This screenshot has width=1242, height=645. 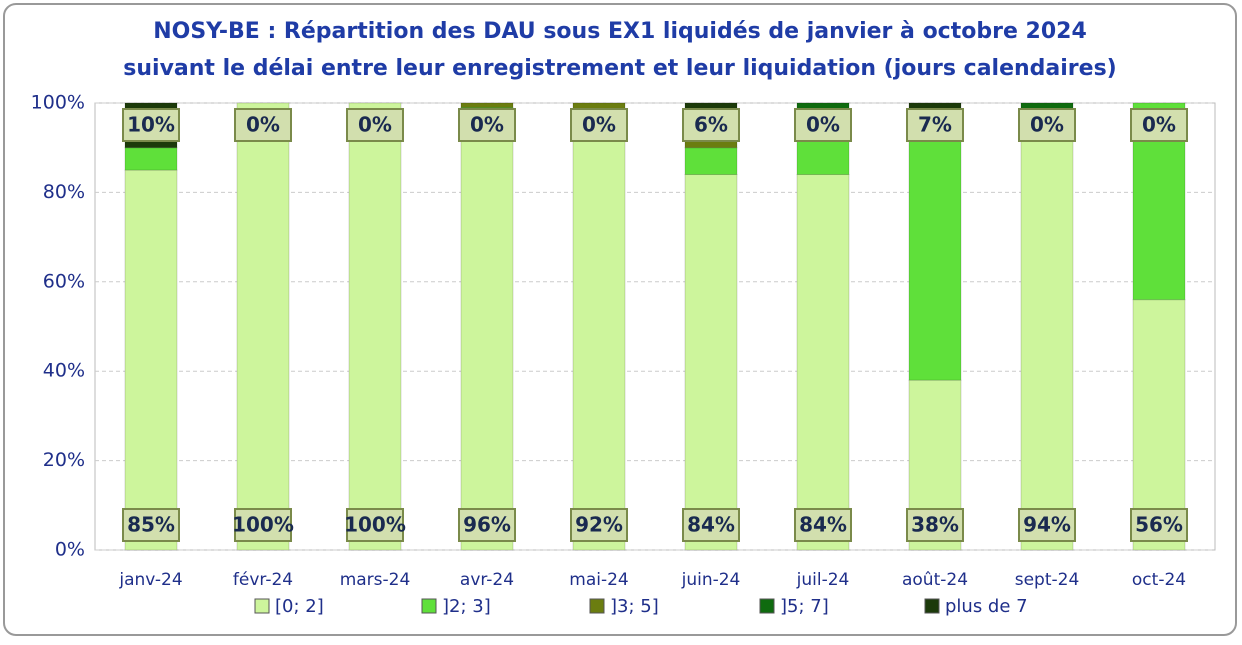 I want to click on x-tick-label: mai-24, so click(x=598, y=580).